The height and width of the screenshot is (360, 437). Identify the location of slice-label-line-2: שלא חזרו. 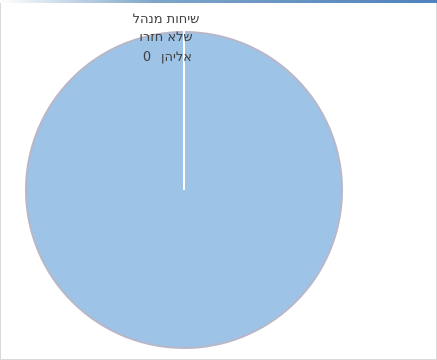
(165, 37).